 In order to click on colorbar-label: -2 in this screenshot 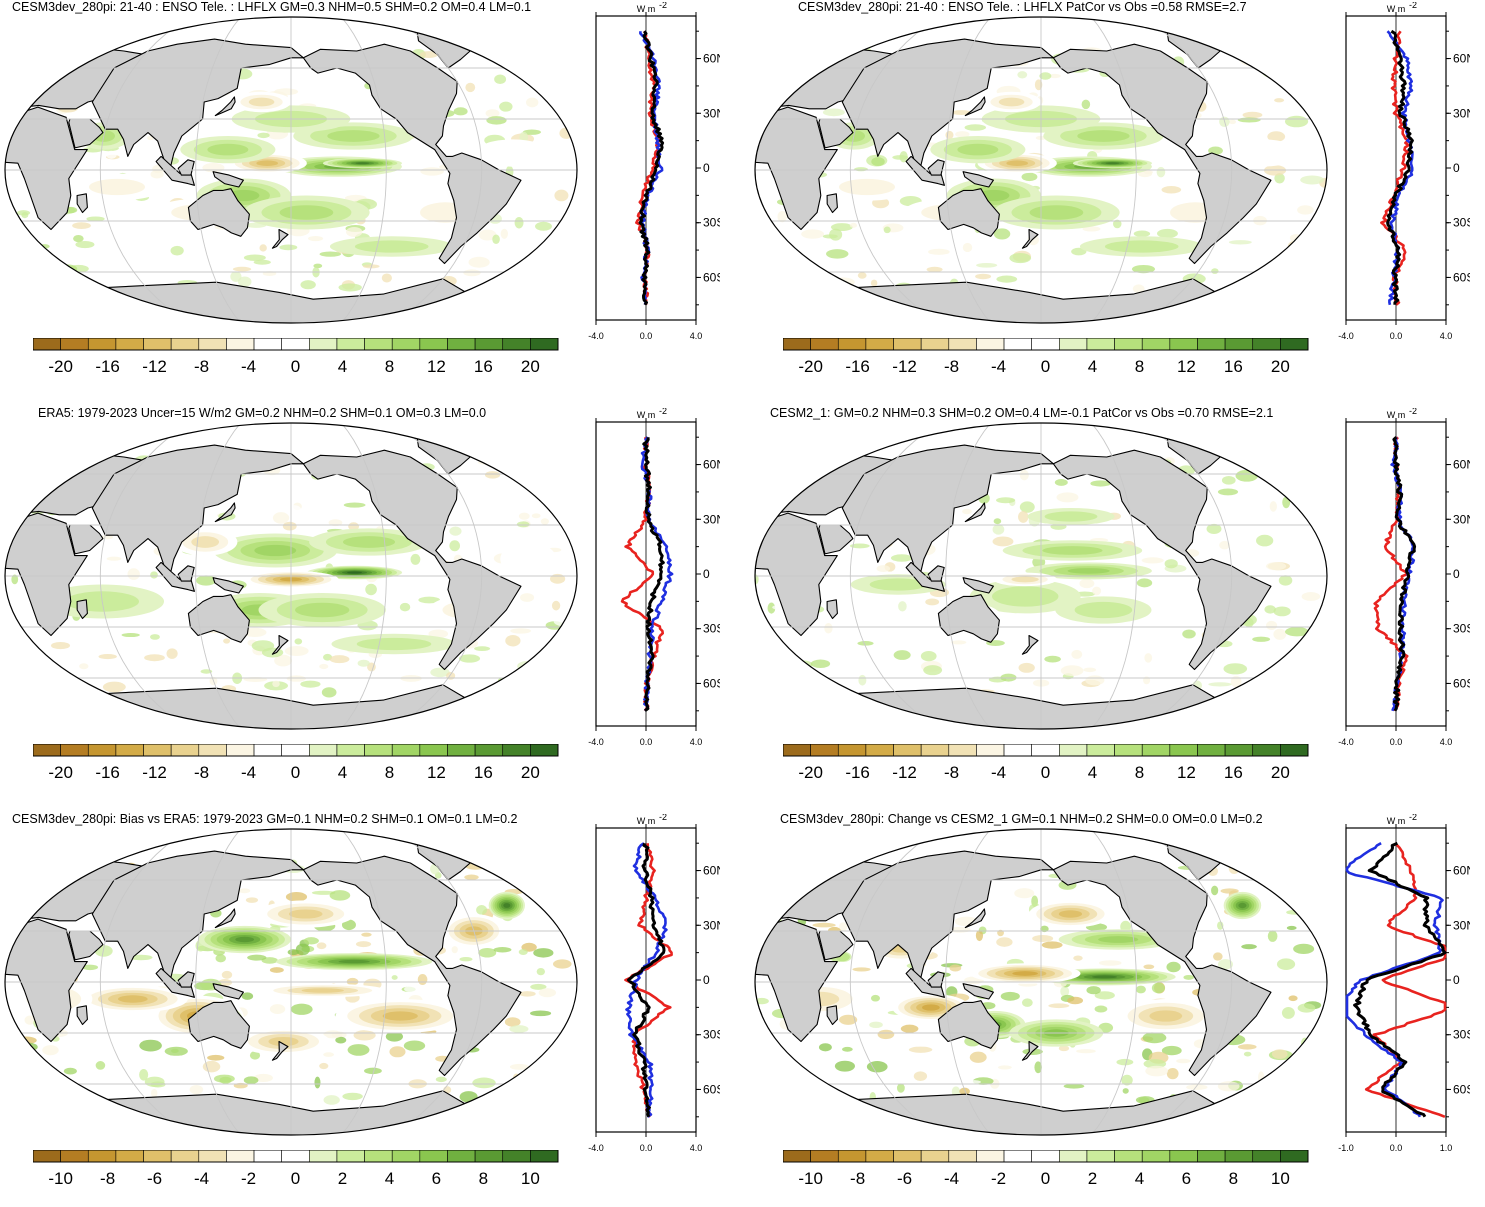, I will do `click(998, 1178)`.